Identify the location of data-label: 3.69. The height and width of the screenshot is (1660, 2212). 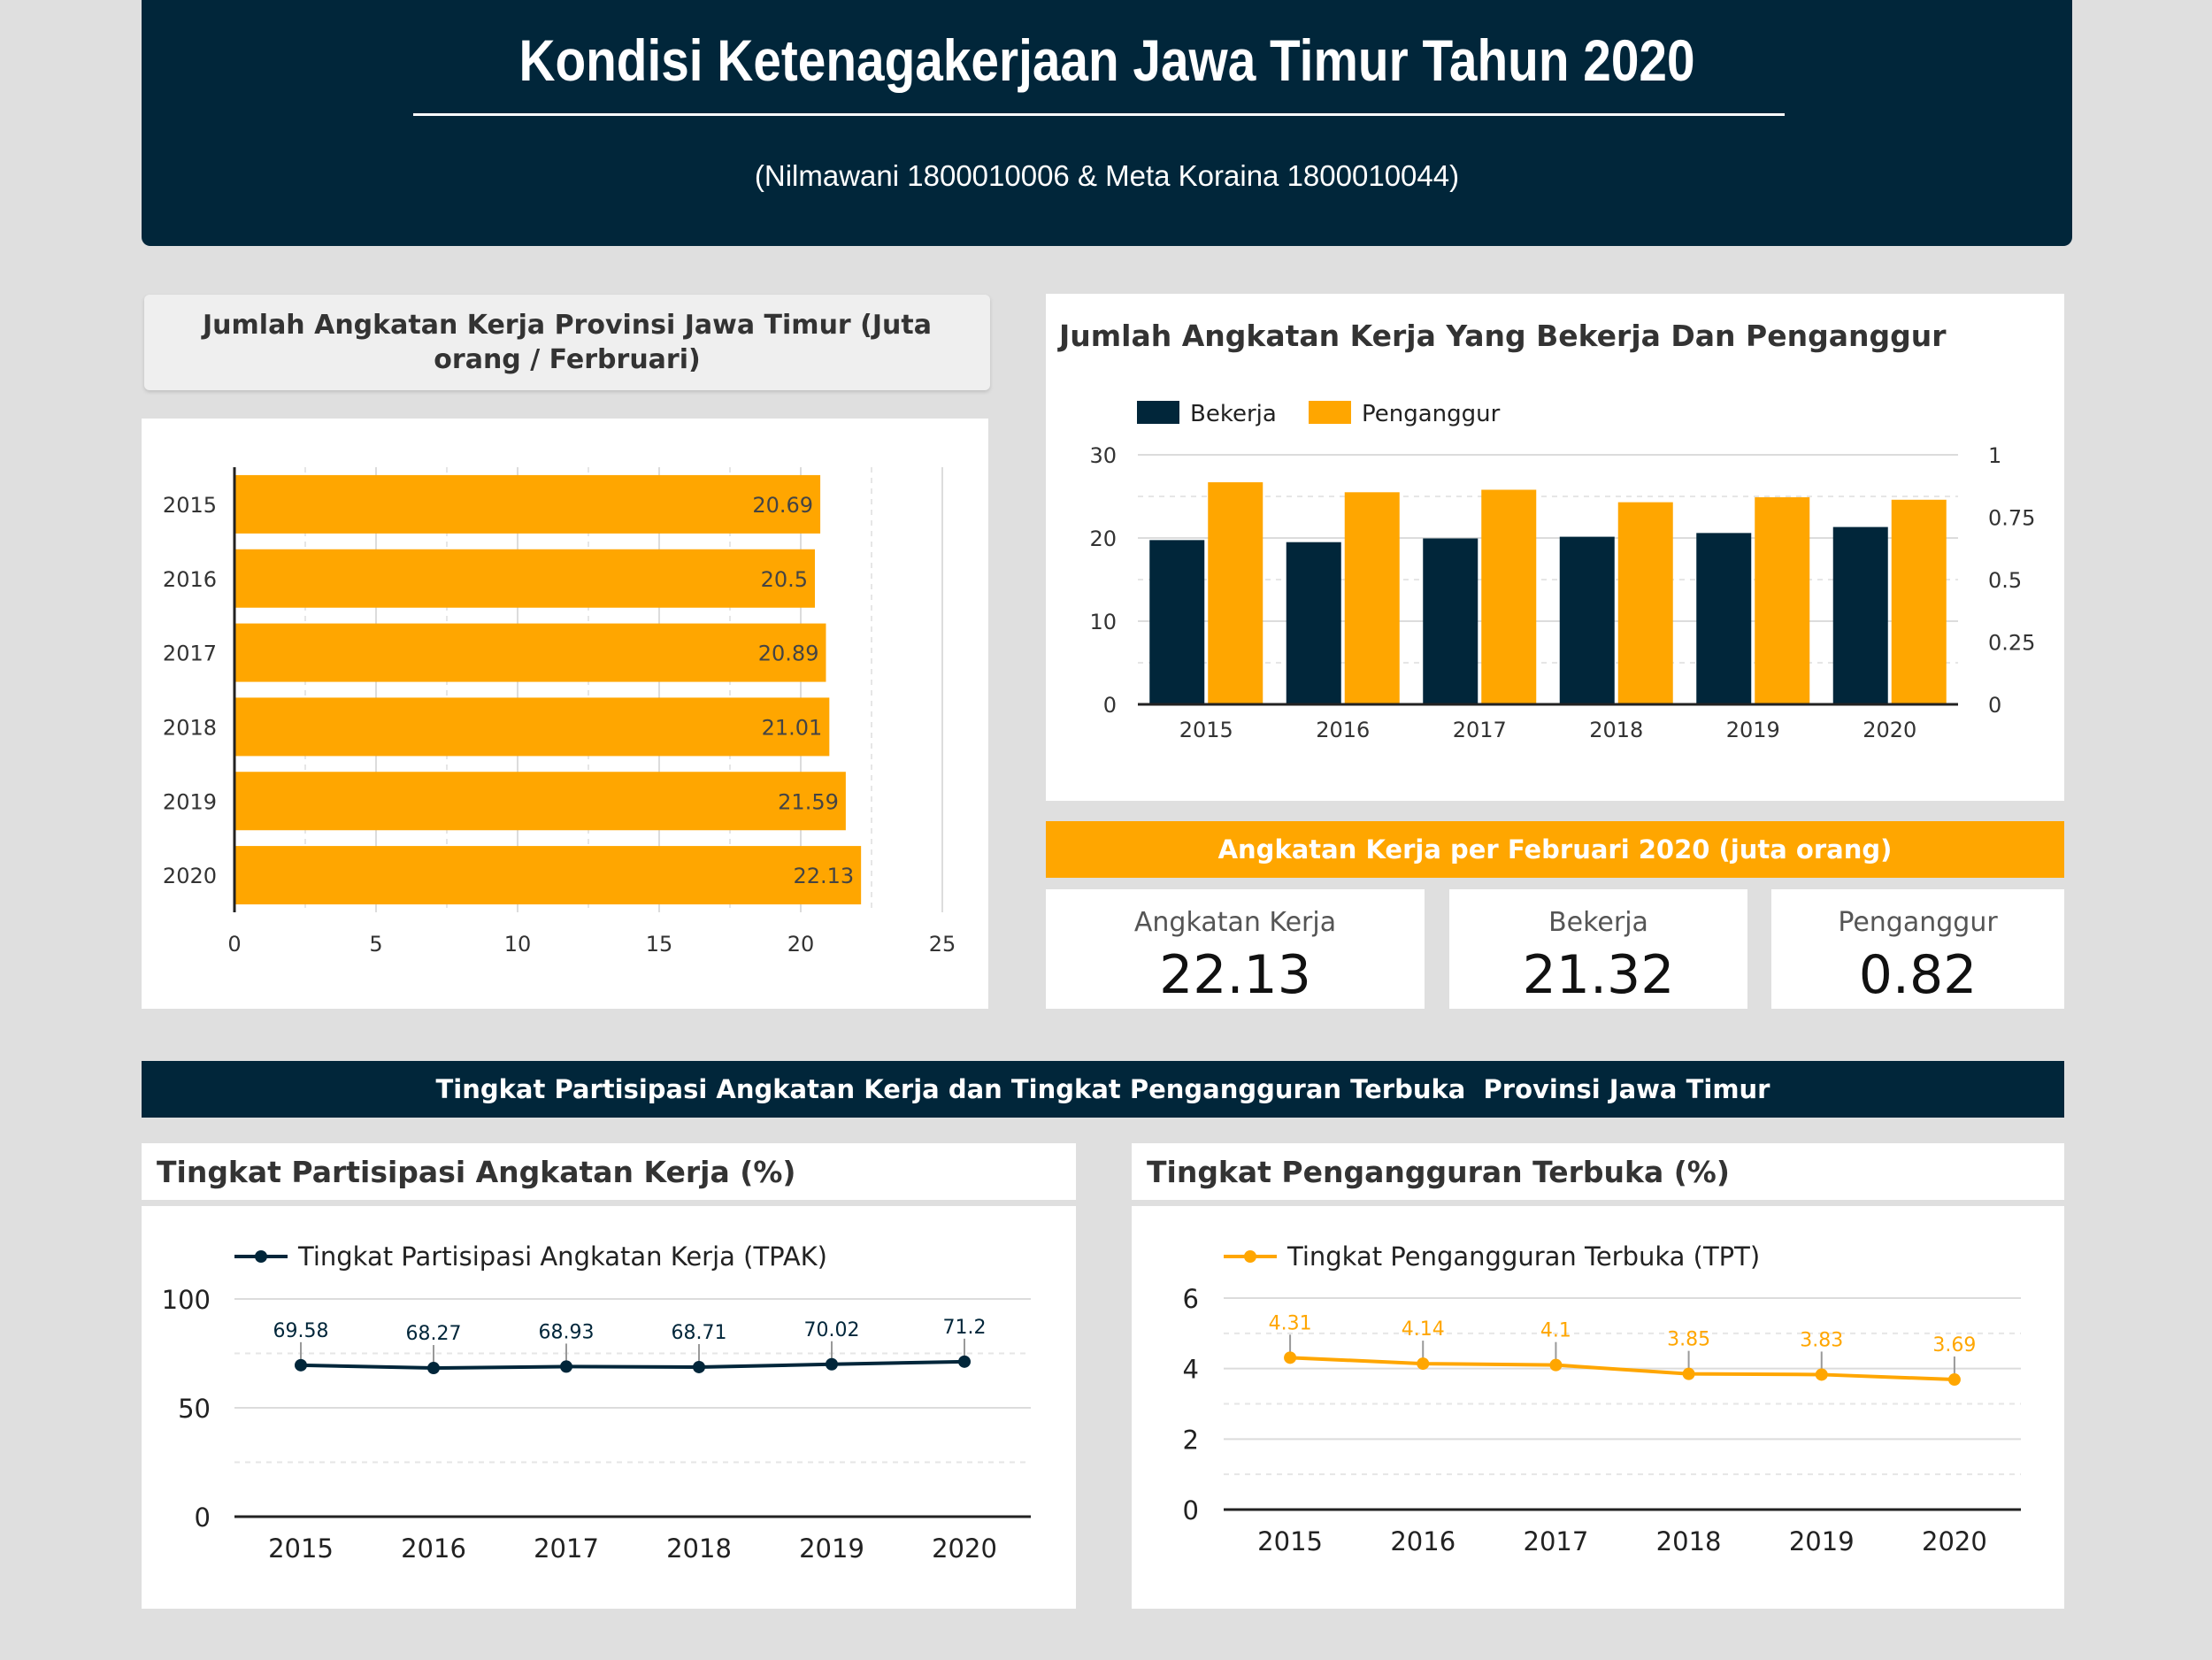
(1954, 1345).